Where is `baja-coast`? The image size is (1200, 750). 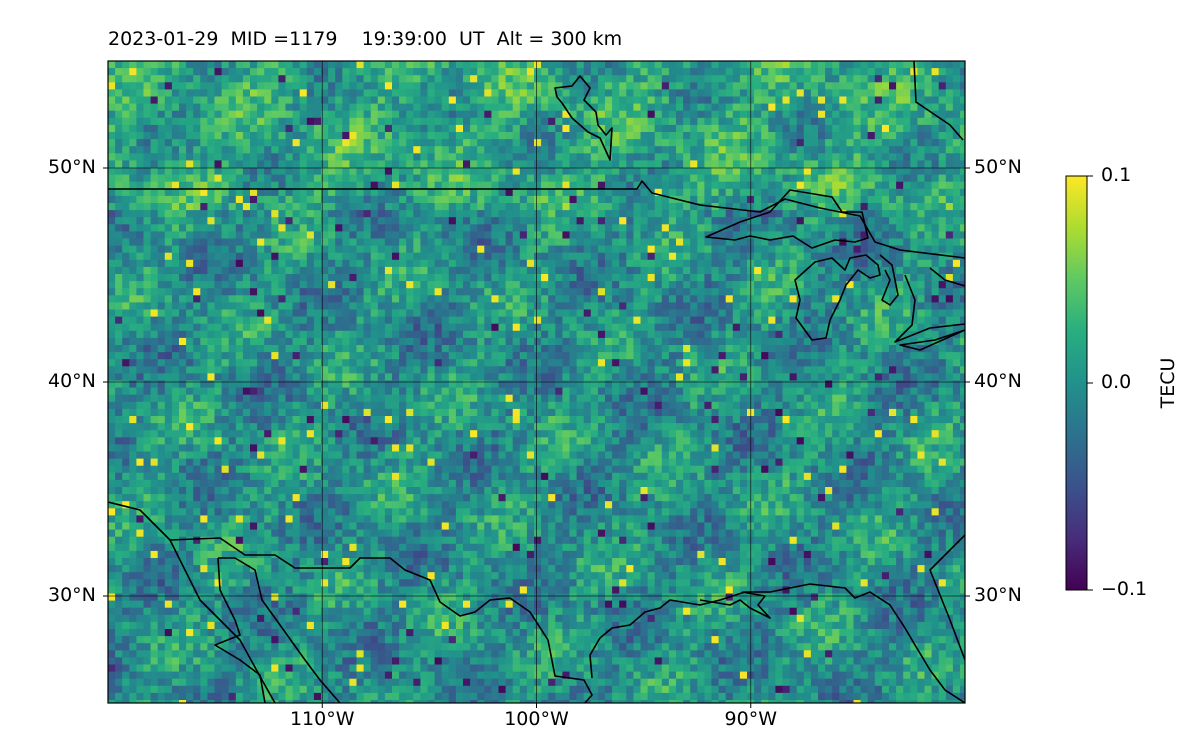
baja-coast is located at coordinates (222, 621).